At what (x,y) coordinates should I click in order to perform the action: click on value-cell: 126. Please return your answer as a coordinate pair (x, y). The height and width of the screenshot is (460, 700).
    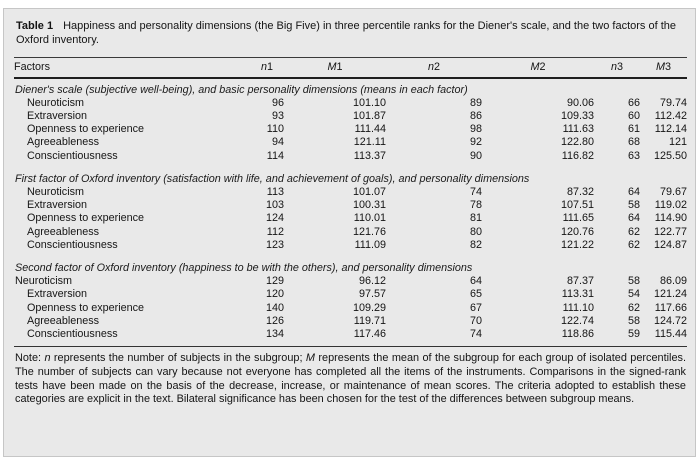
    Looking at the image, I should click on (274, 320).